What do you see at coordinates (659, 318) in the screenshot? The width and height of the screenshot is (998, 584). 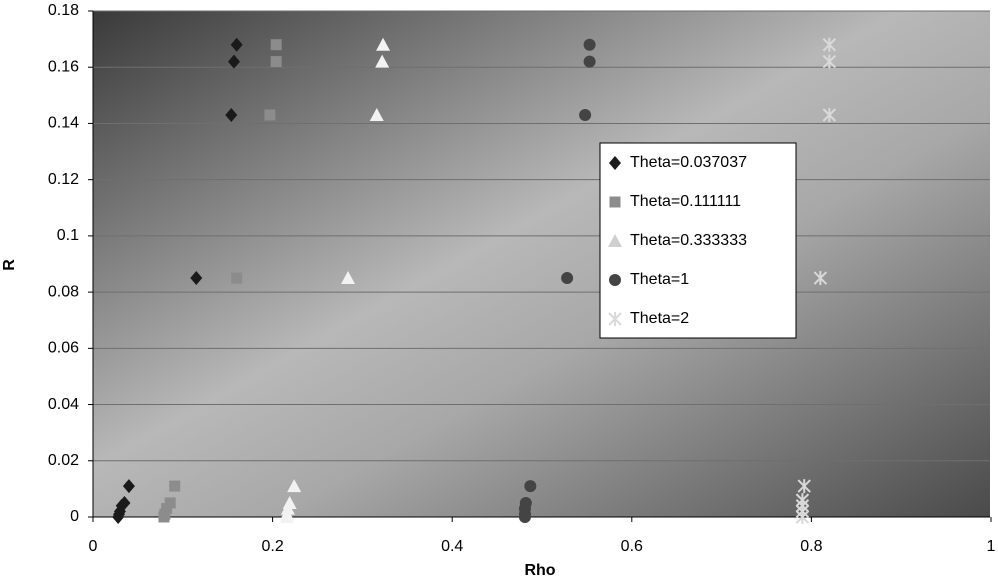 I see `legend-label: Theta=2` at bounding box center [659, 318].